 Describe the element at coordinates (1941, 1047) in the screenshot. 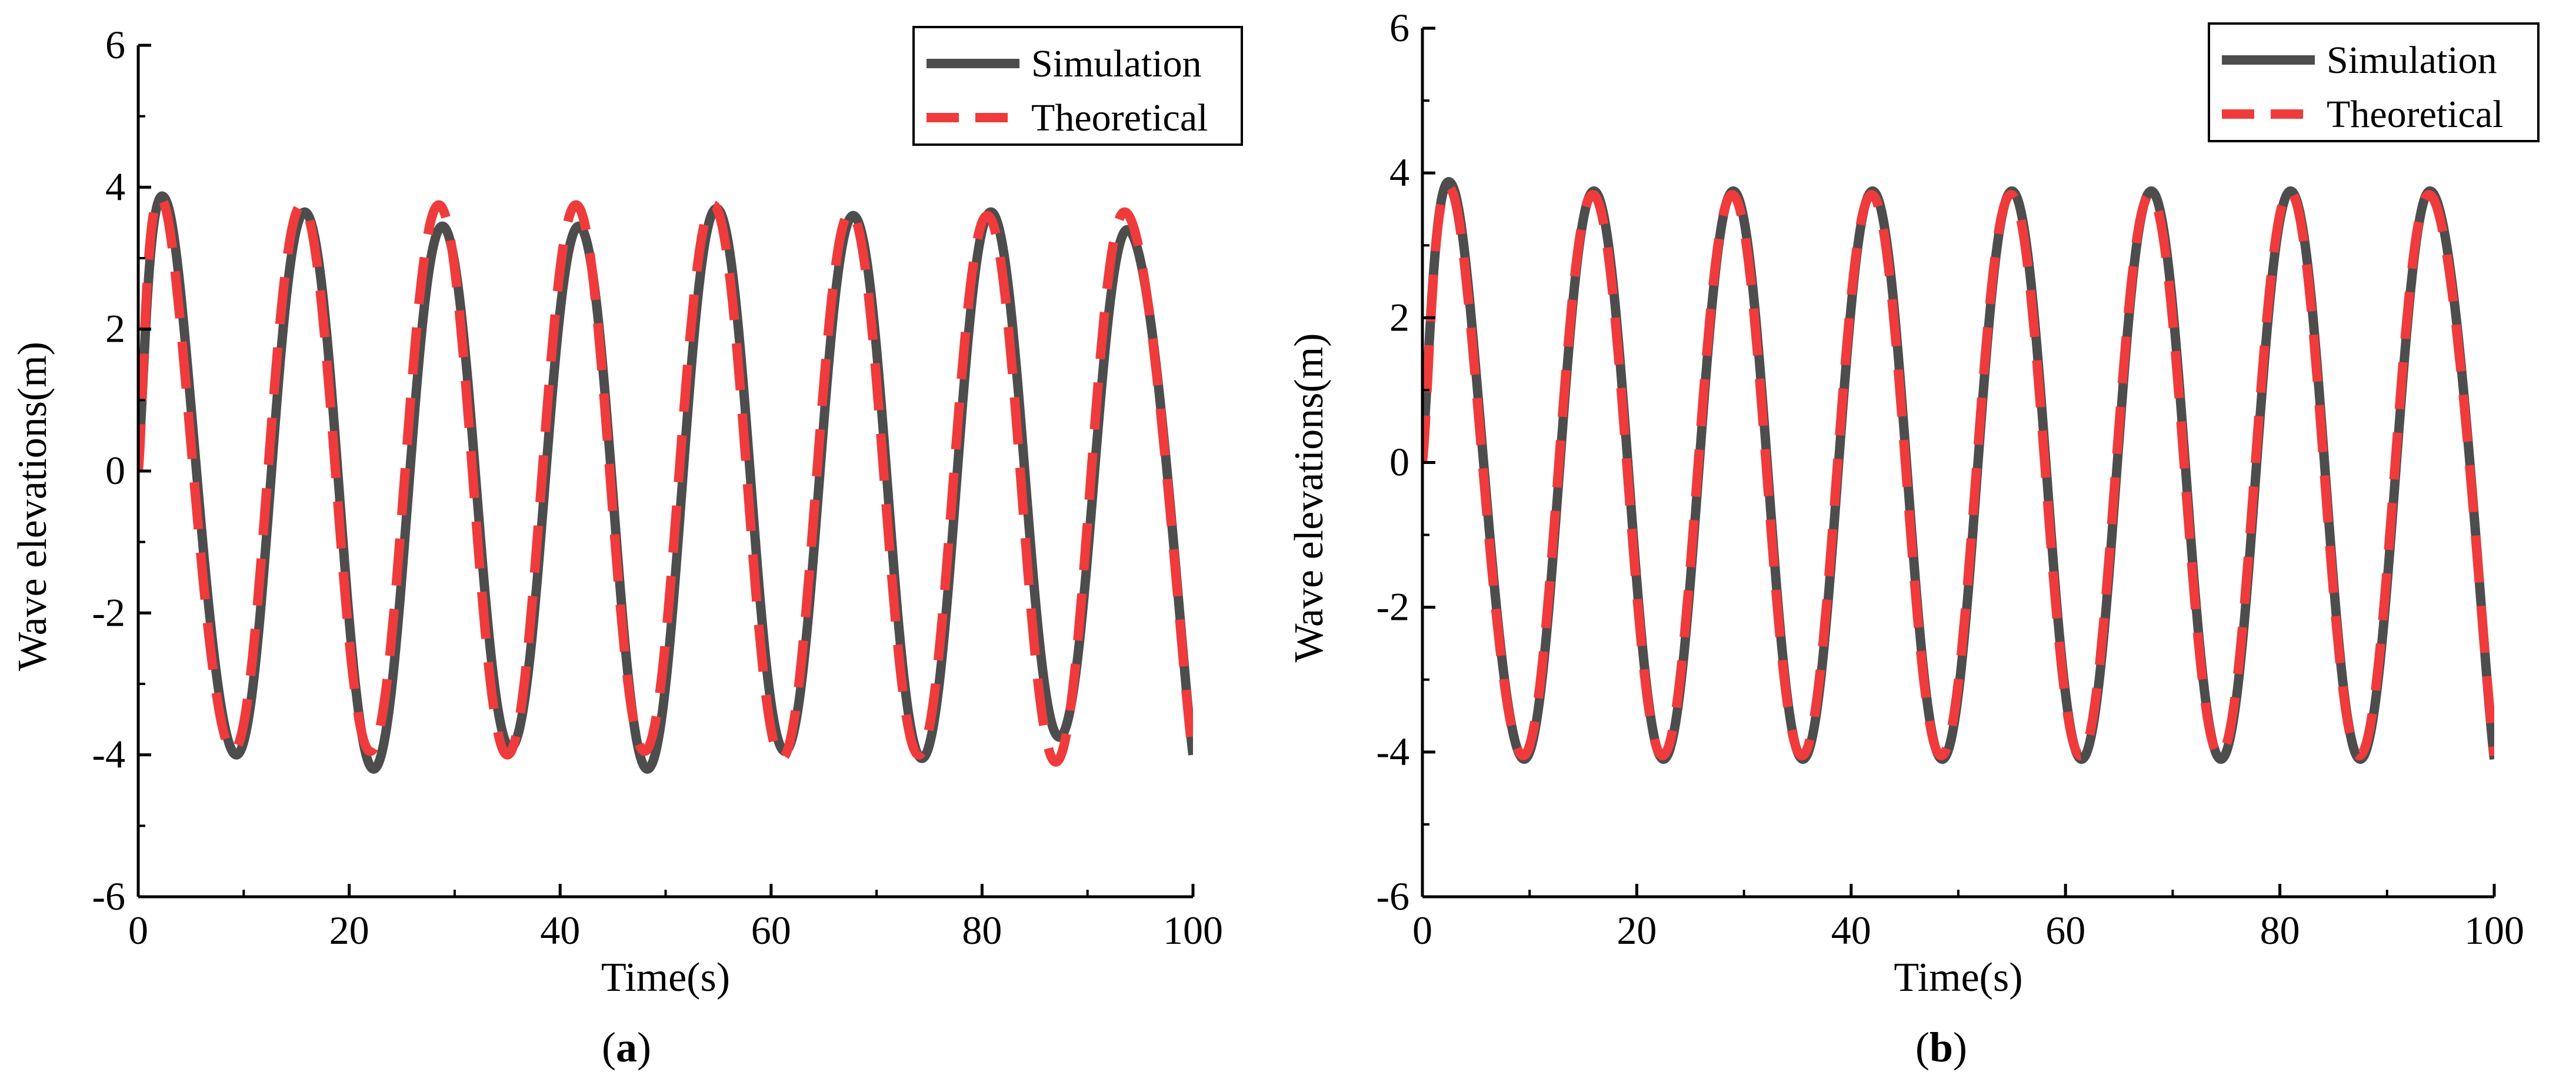

I see `panel-caption: (b)` at that location.